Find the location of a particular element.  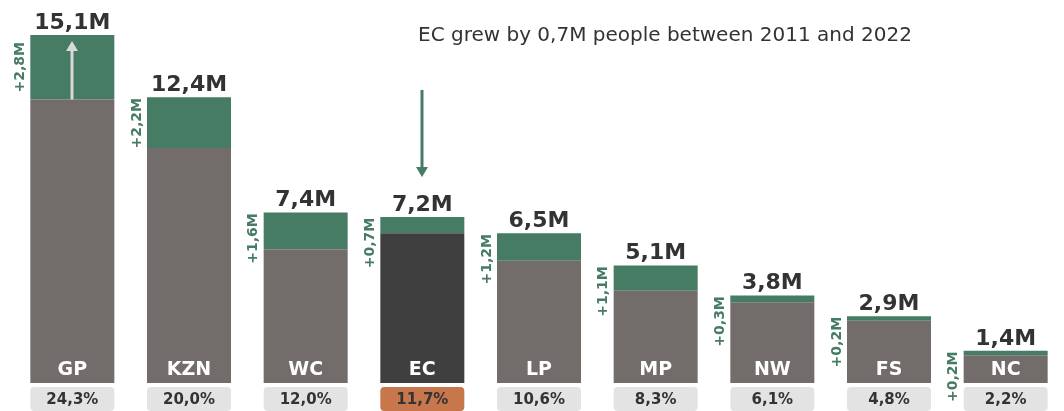

x-tick-label: LP is located at coordinates (539, 368).